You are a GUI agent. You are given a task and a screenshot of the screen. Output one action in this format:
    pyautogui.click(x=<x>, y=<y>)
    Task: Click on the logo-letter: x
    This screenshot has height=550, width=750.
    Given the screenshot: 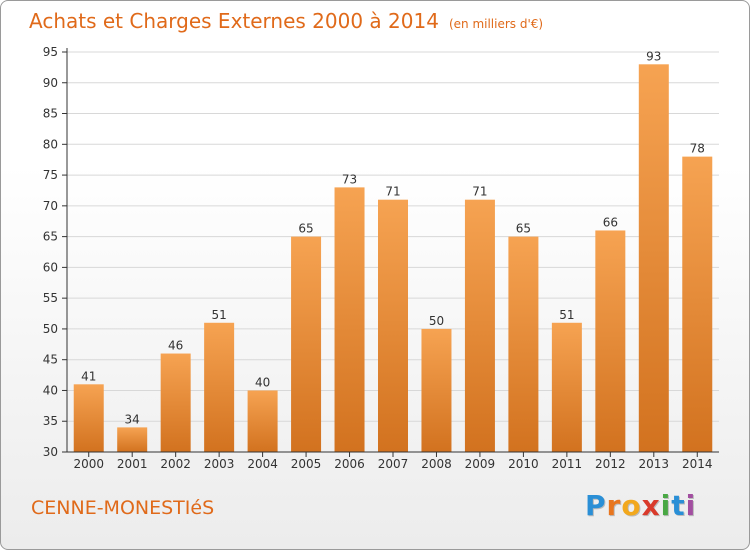 What is the action you would take?
    pyautogui.click(x=651, y=505)
    